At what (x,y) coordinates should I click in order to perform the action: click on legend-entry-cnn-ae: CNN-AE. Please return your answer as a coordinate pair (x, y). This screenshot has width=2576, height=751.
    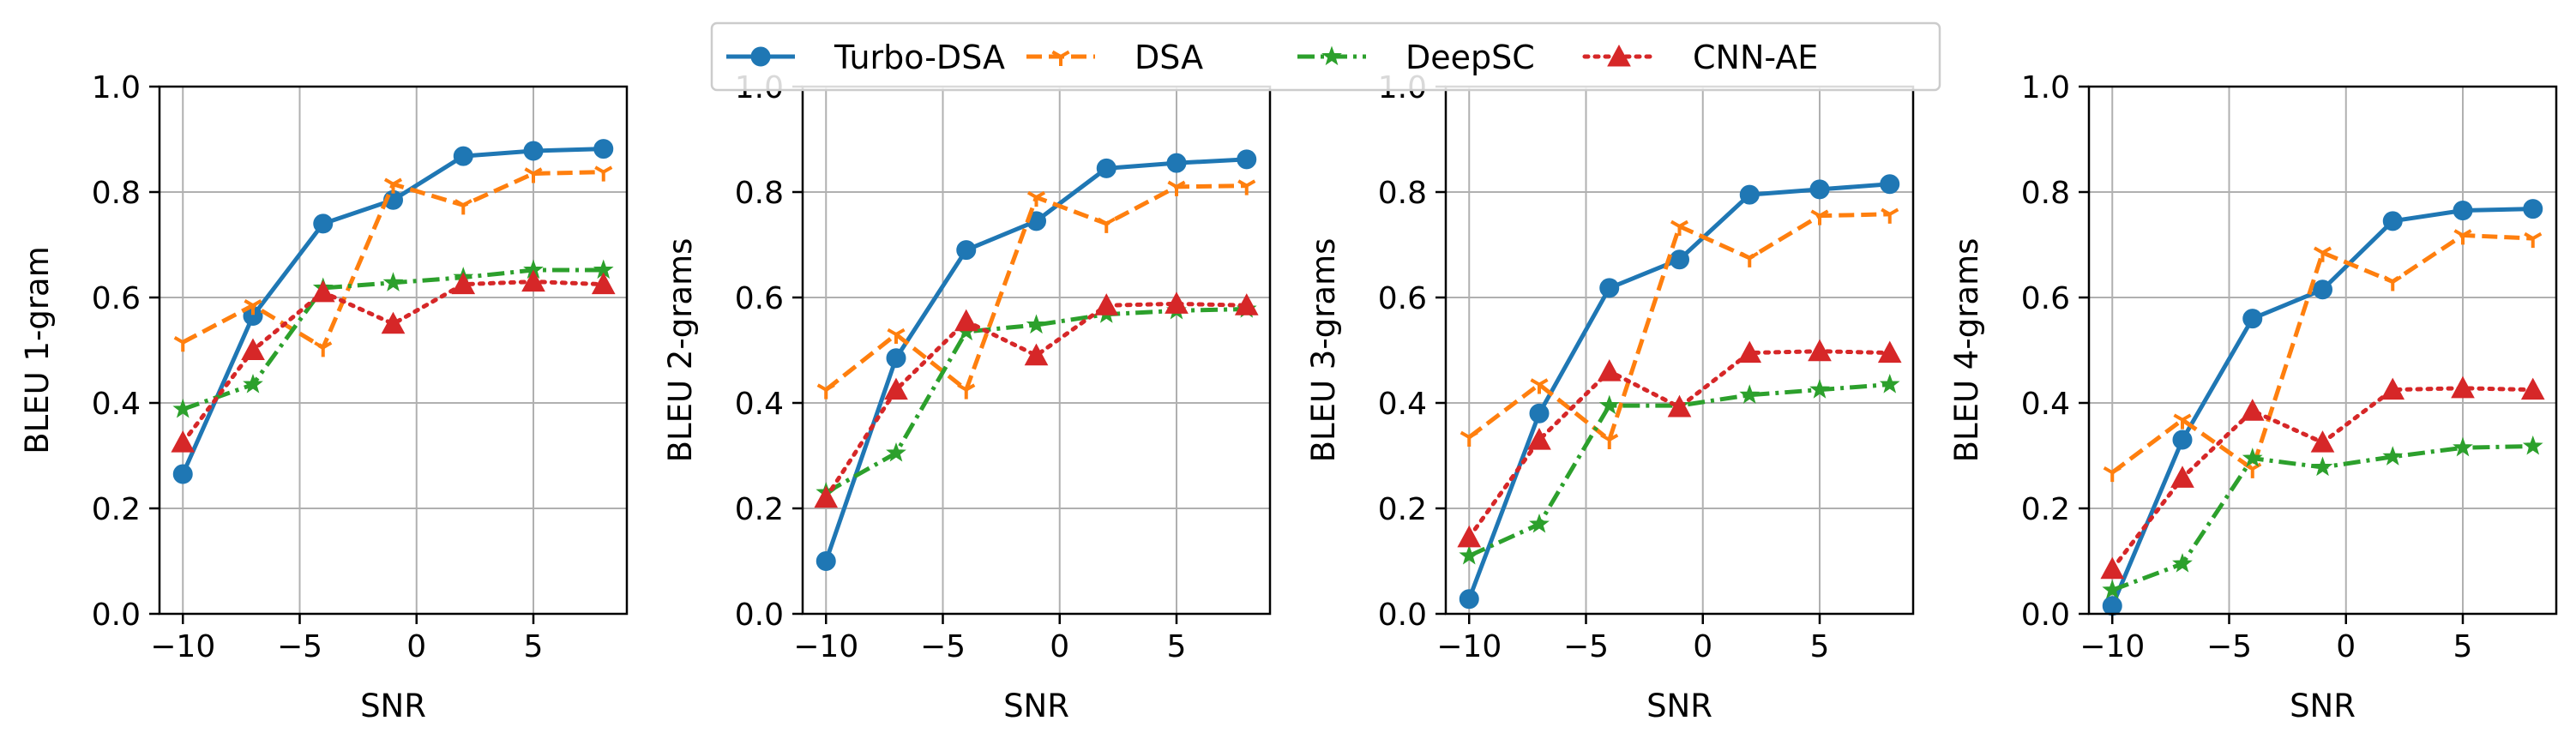
    Looking at the image, I should click on (1700, 57).